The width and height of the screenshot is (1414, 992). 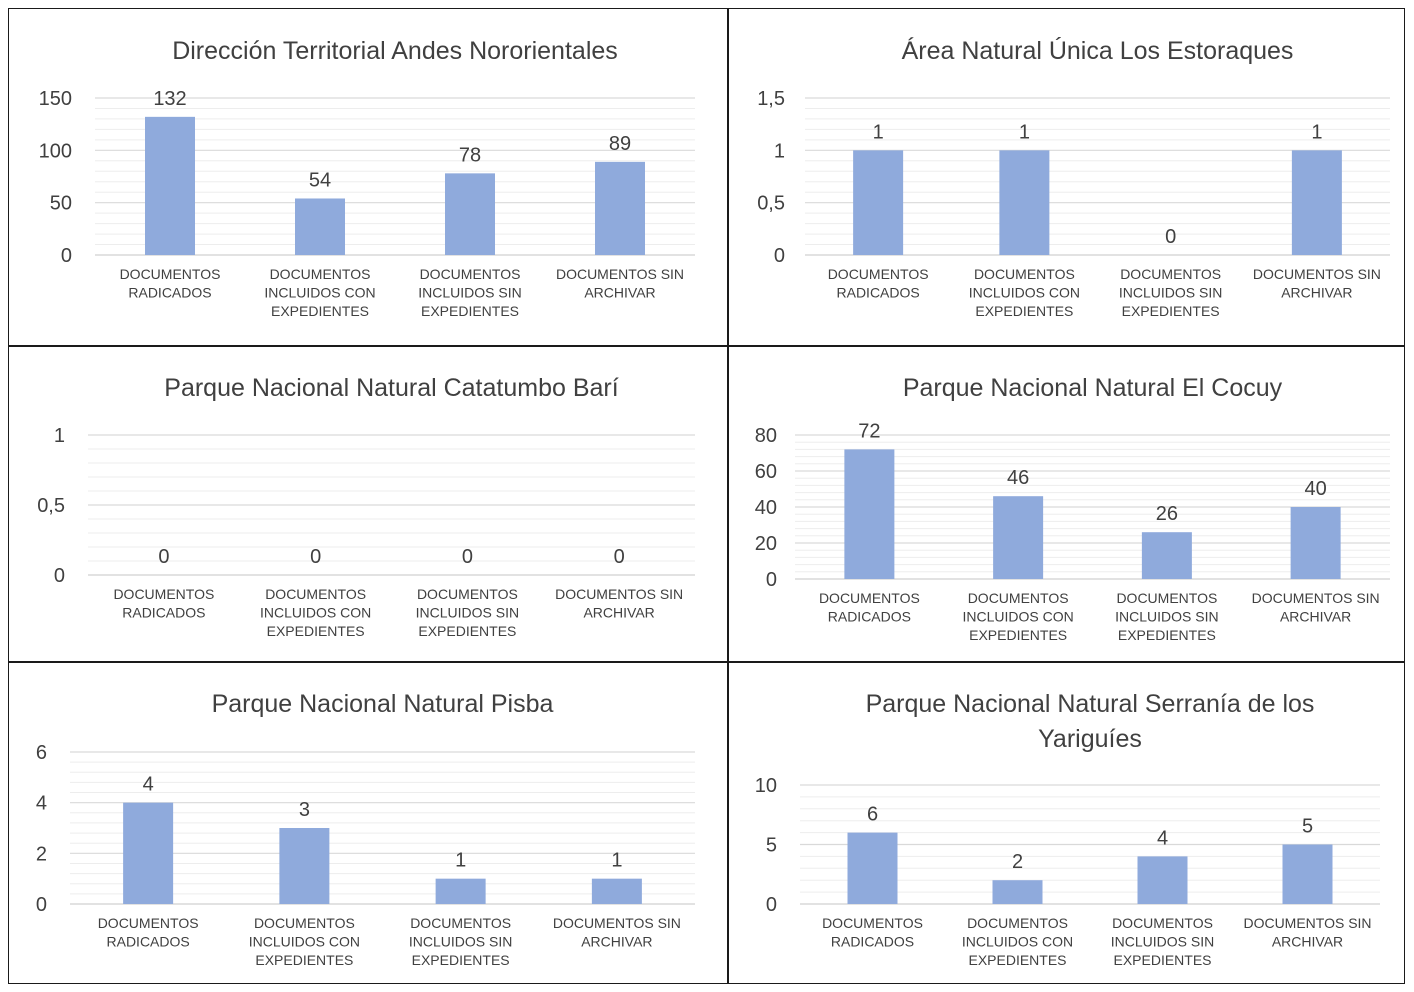 What do you see at coordinates (872, 815) in the screenshot?
I see `data-label: 6` at bounding box center [872, 815].